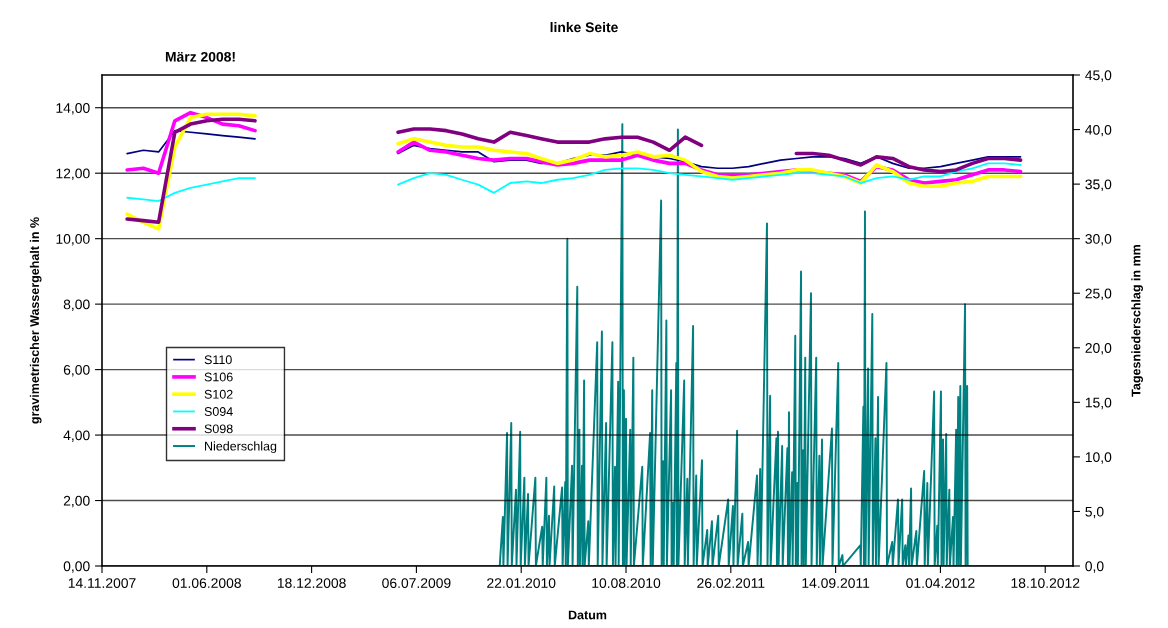  I want to click on legend-label: S094, so click(218, 411).